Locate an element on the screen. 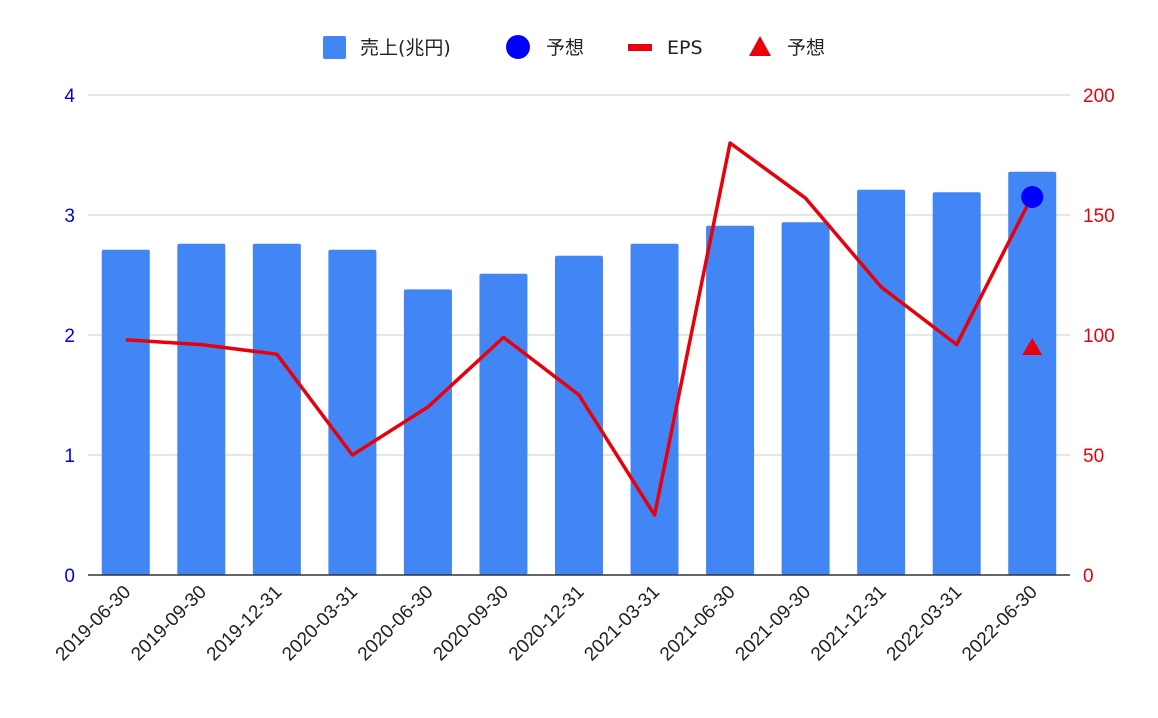 Image resolution: width=1158 pixels, height=718 pixels. legend-label: EPS is located at coordinates (685, 48).